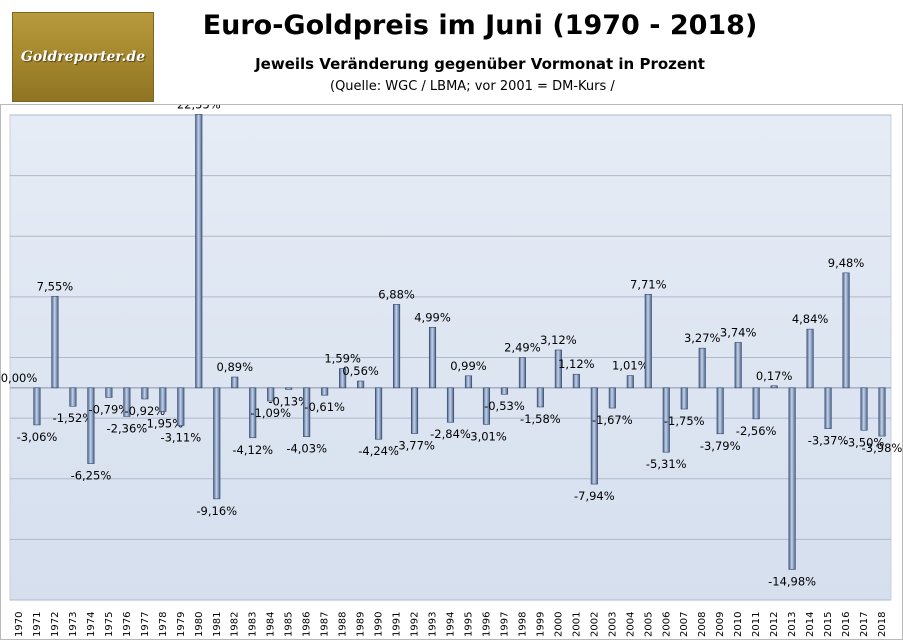  What do you see at coordinates (882, 412) in the screenshot?
I see `bar-2018` at bounding box center [882, 412].